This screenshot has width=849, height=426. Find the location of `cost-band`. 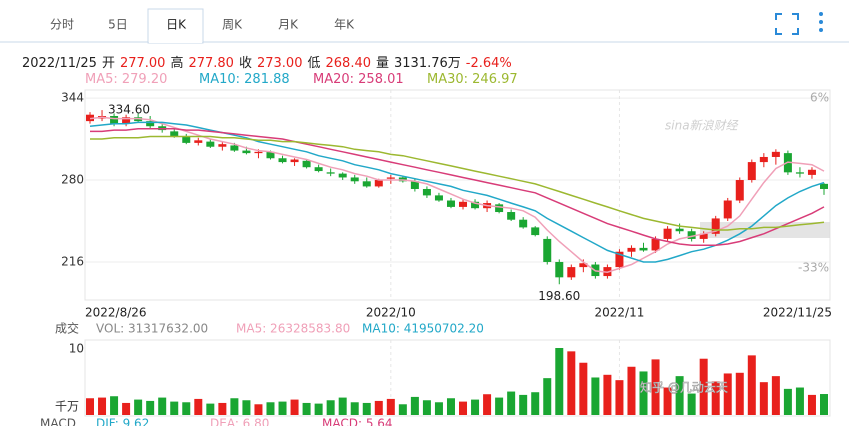

cost-band is located at coordinates (765, 230).